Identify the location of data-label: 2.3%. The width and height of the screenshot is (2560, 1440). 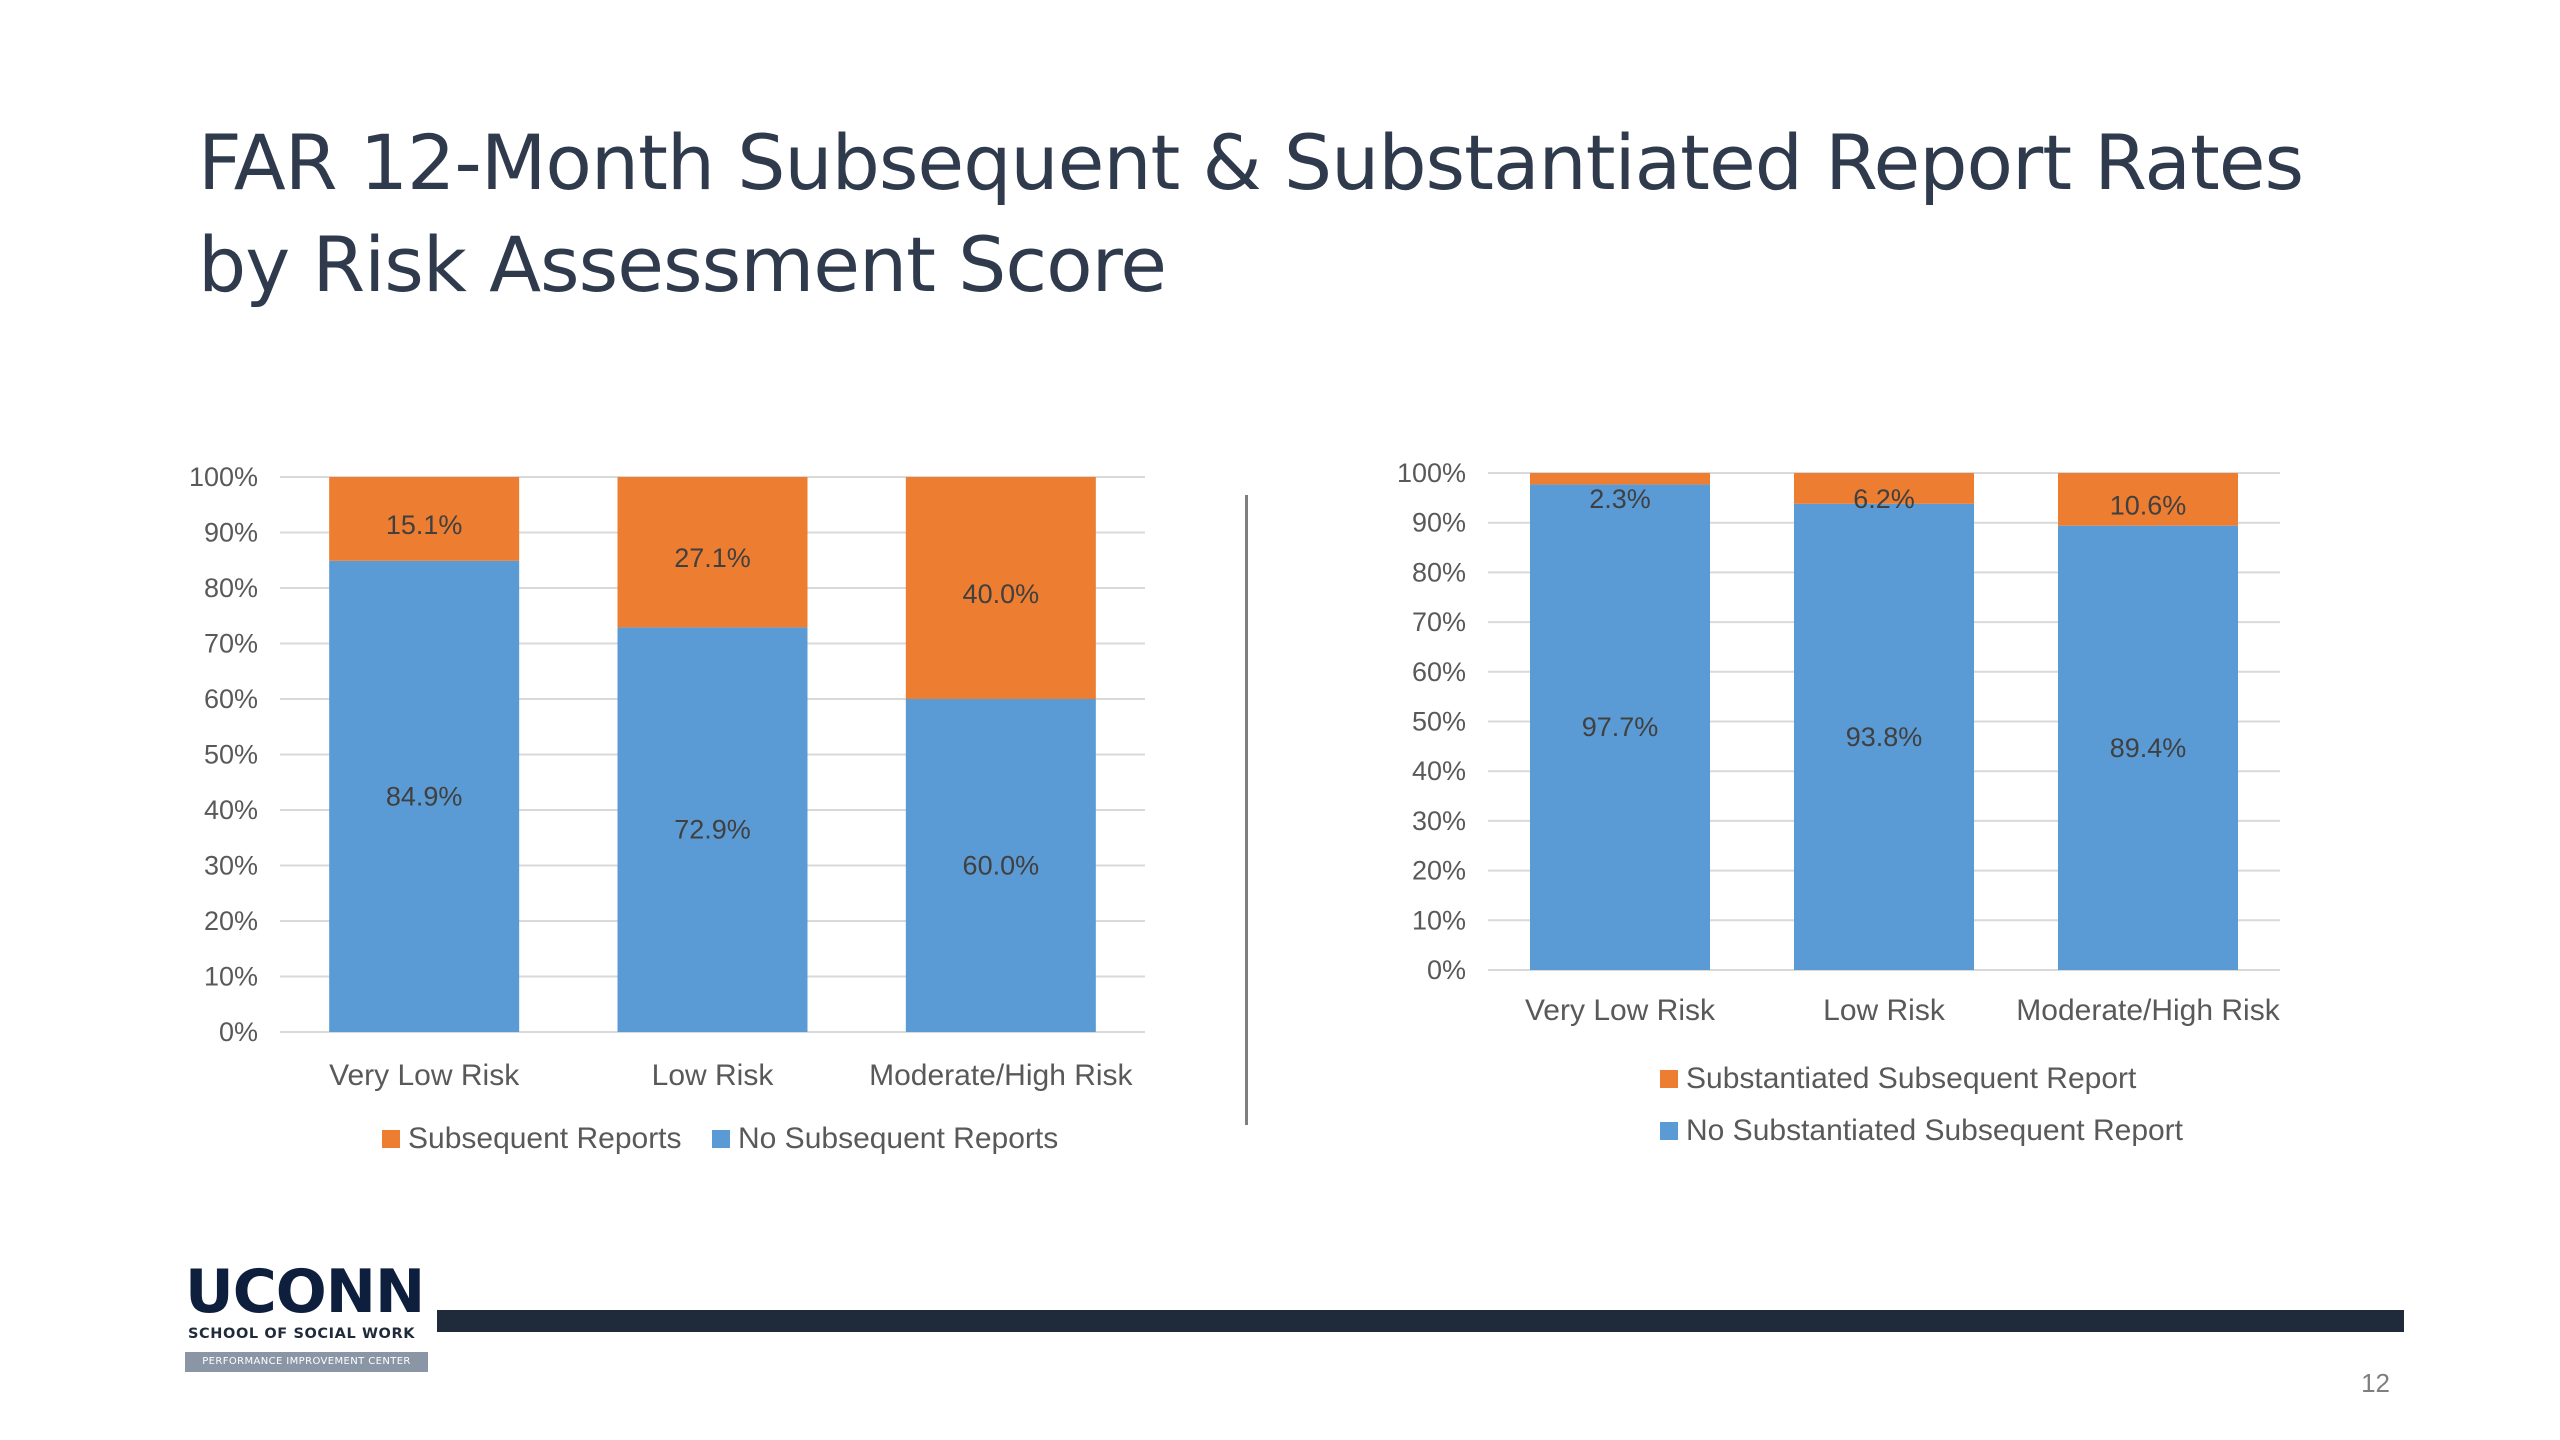
(1620, 499).